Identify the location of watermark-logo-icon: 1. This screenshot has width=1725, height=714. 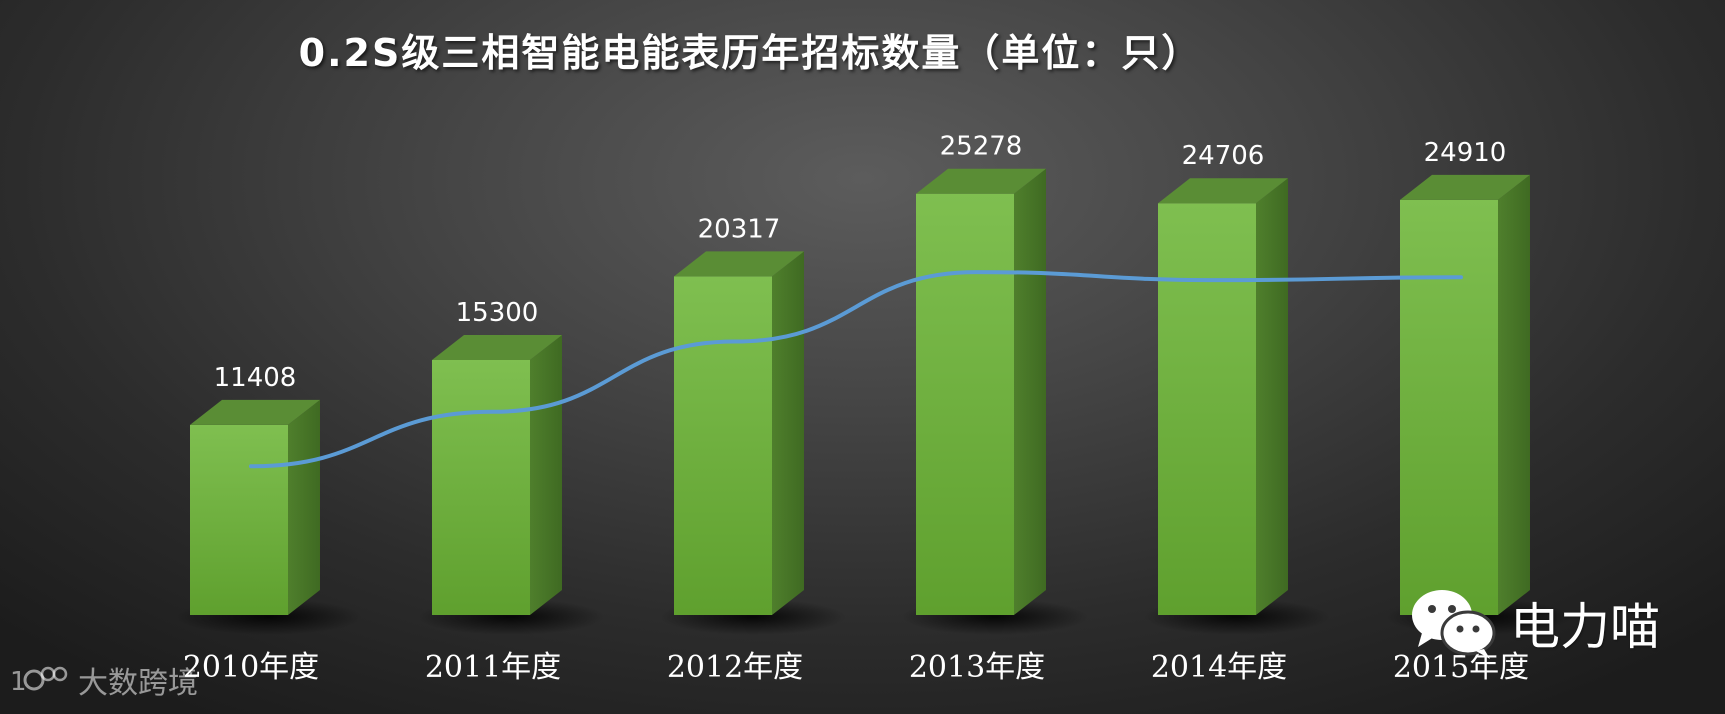
(39, 681).